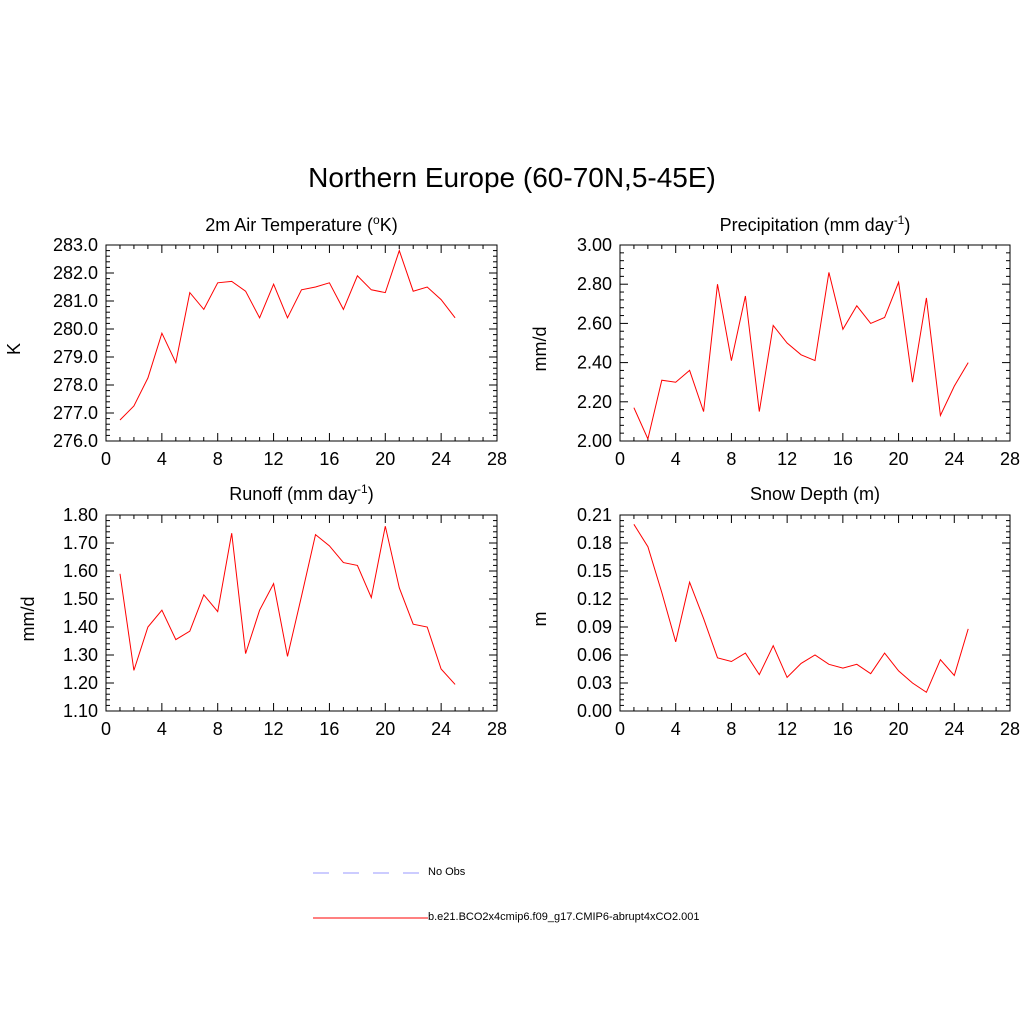  I want to click on y-tick-label: 0.12, so click(594, 599).